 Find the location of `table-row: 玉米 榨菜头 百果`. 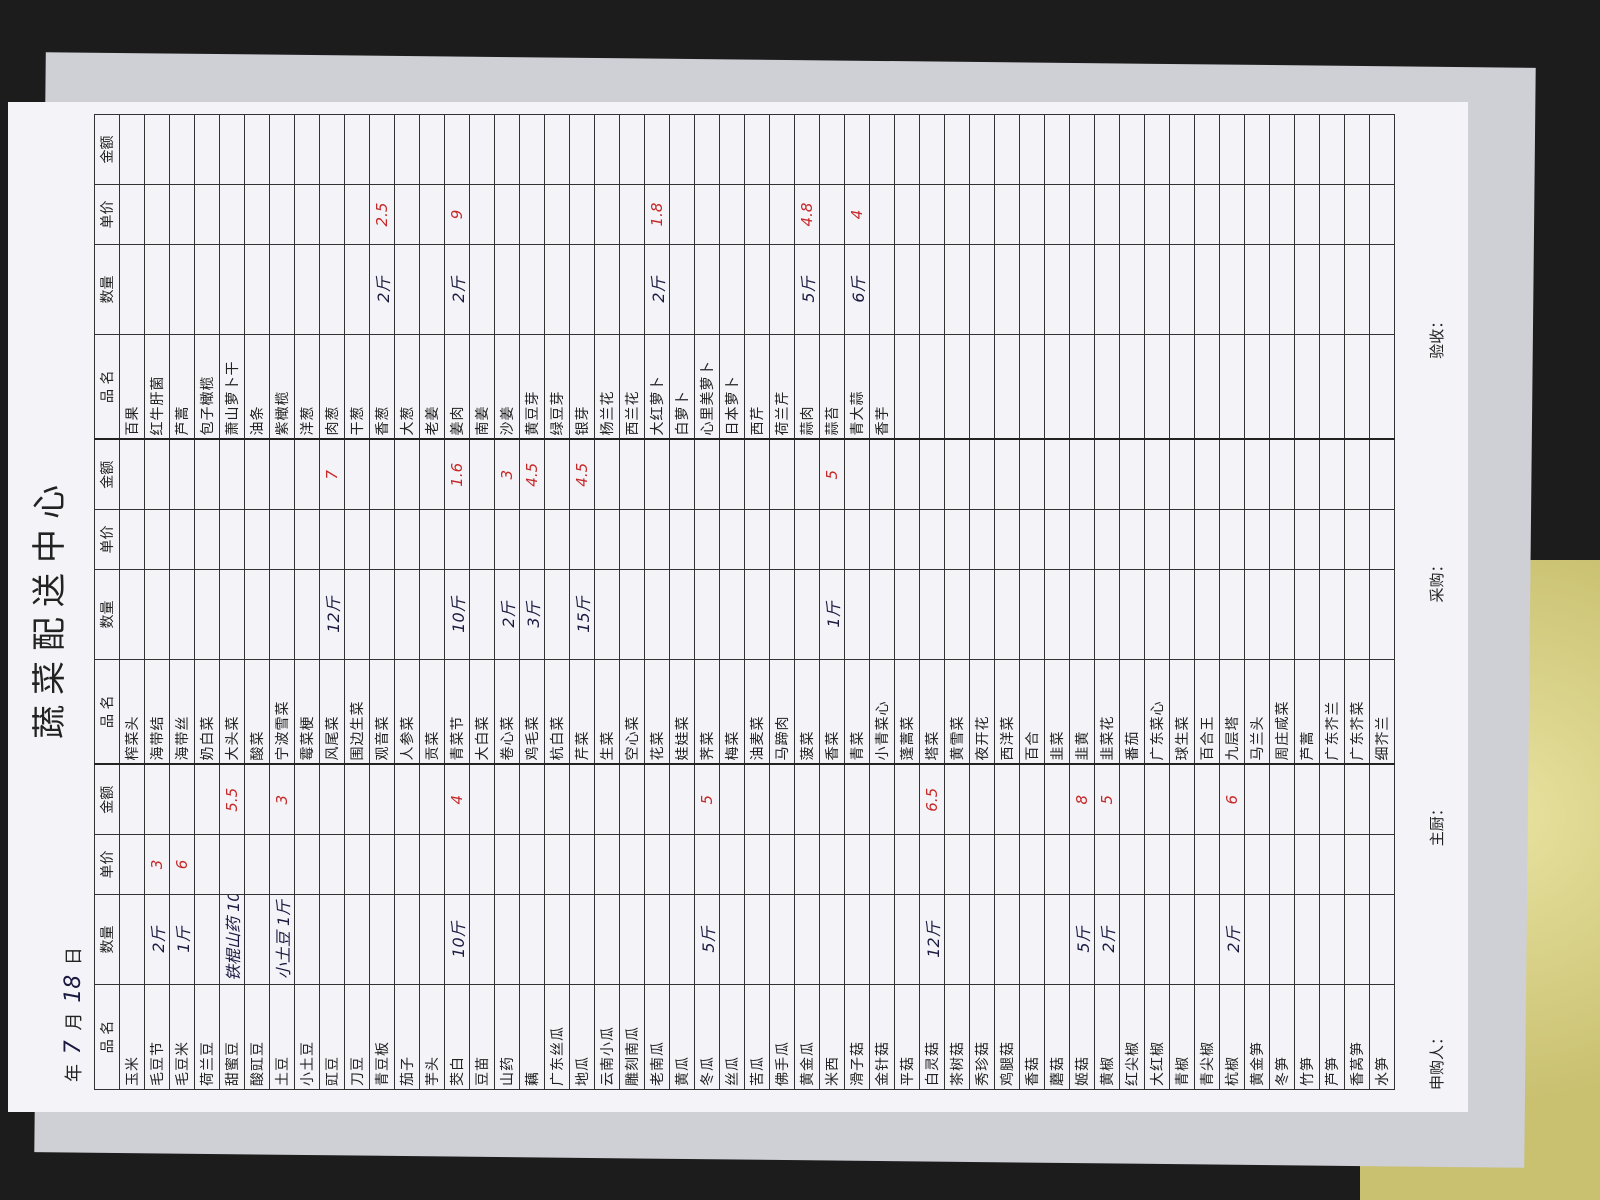

table-row: 玉米 榨菜头 百果 is located at coordinates (132, 602).